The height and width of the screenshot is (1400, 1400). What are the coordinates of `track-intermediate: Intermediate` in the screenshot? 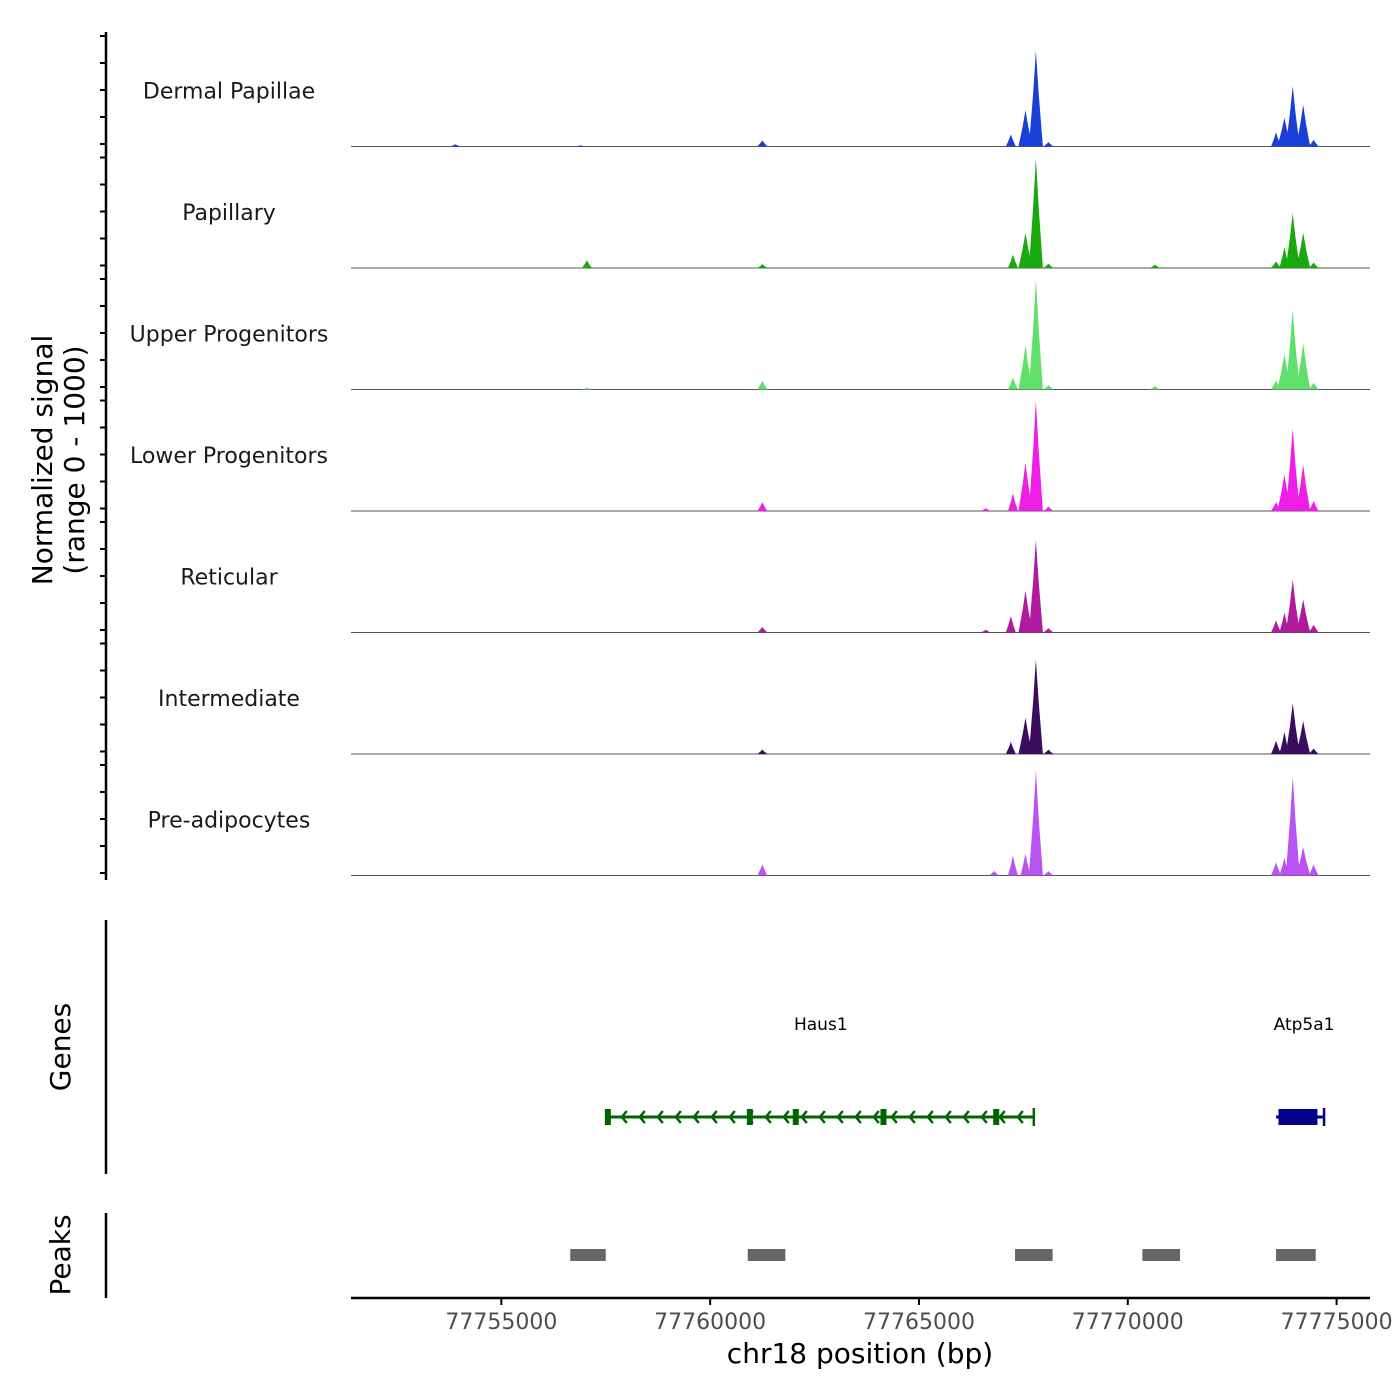 It's located at (764, 707).